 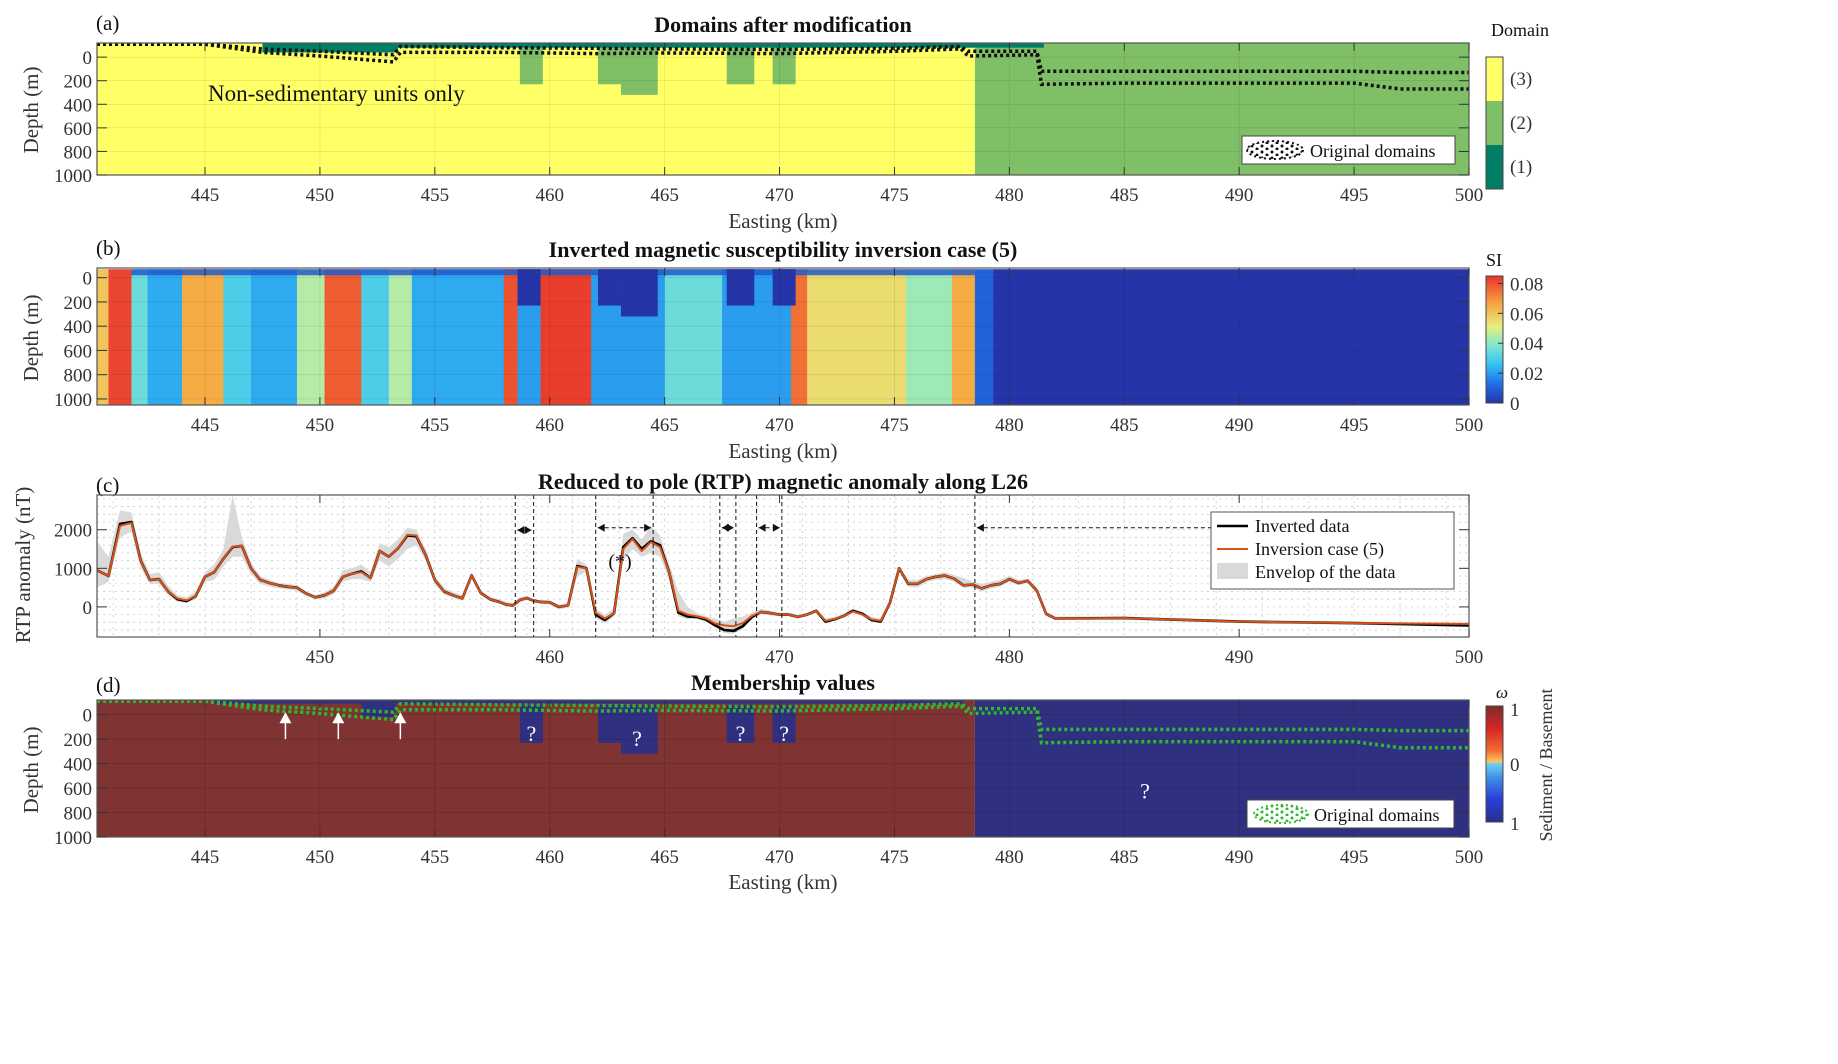 What do you see at coordinates (1348, 150) in the screenshot?
I see `panel-a-legend: Original domains` at bounding box center [1348, 150].